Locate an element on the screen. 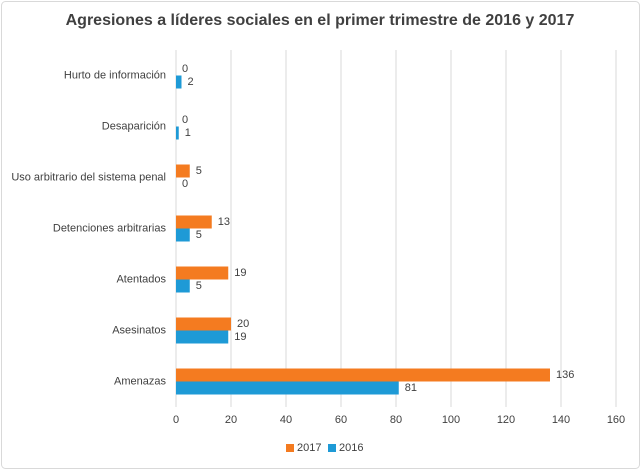  y-tick-label: Detenciones arbitrarias is located at coordinates (110, 228).